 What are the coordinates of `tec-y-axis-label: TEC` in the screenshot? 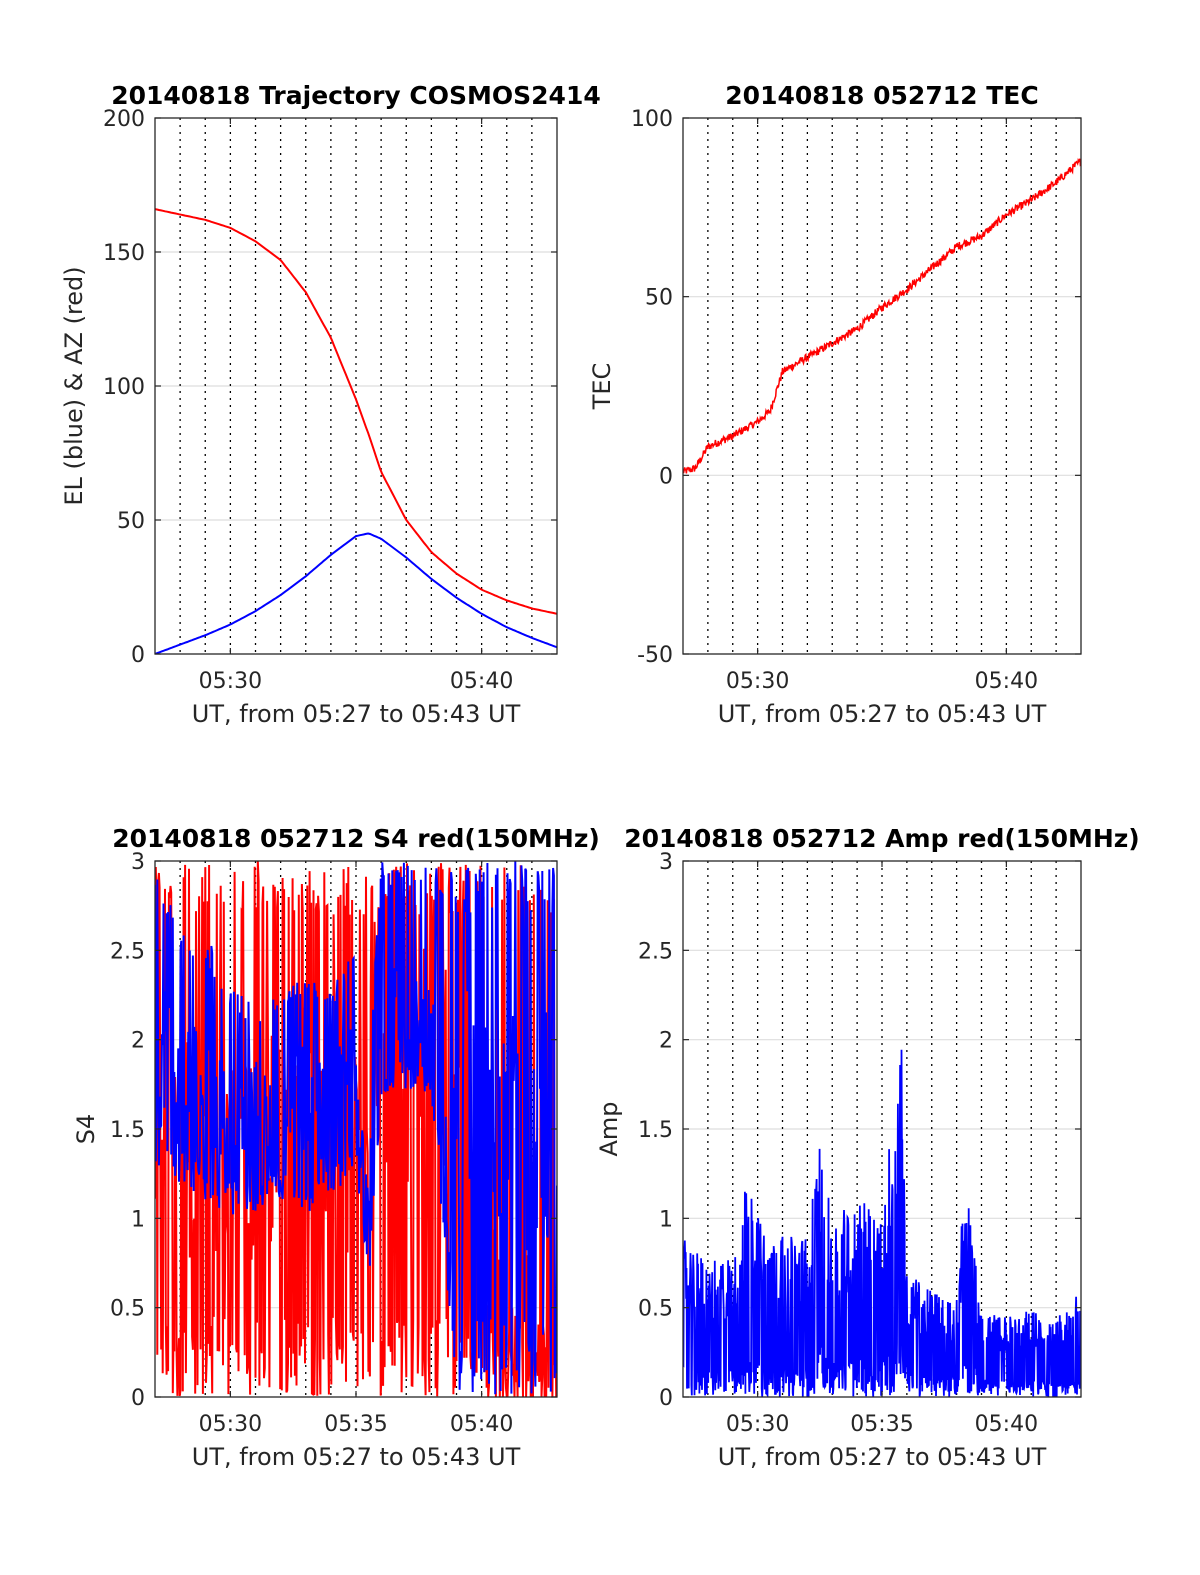 It's located at (602, 387).